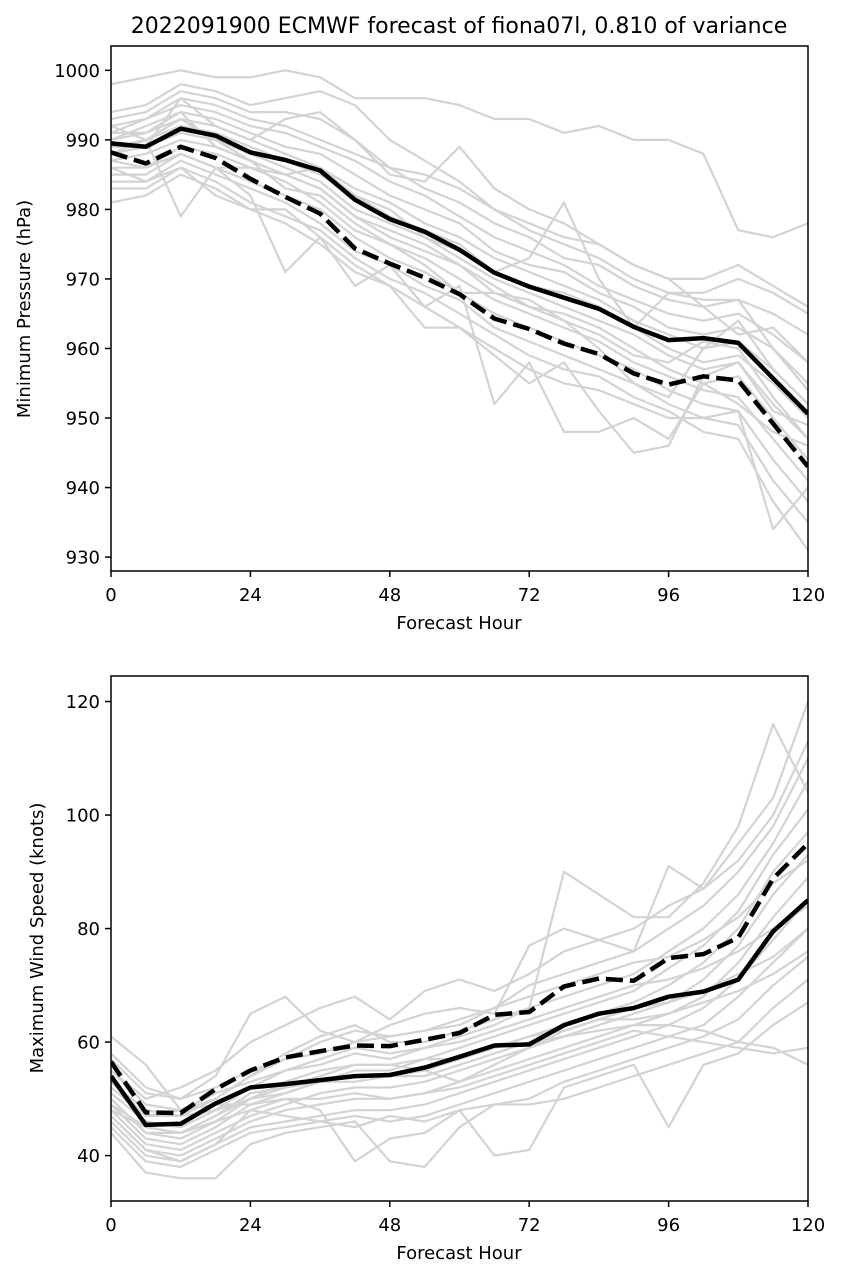 The image size is (848, 1279). Describe the element at coordinates (77, 71) in the screenshot. I see `y-tick-label: 1000` at that location.